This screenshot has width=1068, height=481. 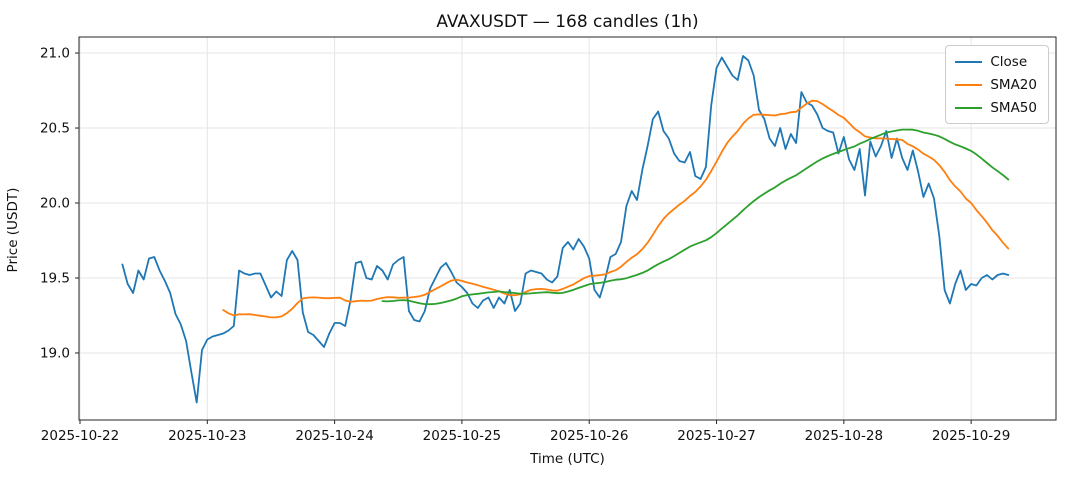 I want to click on x-tick-label: 2025-10-25, so click(x=462, y=436).